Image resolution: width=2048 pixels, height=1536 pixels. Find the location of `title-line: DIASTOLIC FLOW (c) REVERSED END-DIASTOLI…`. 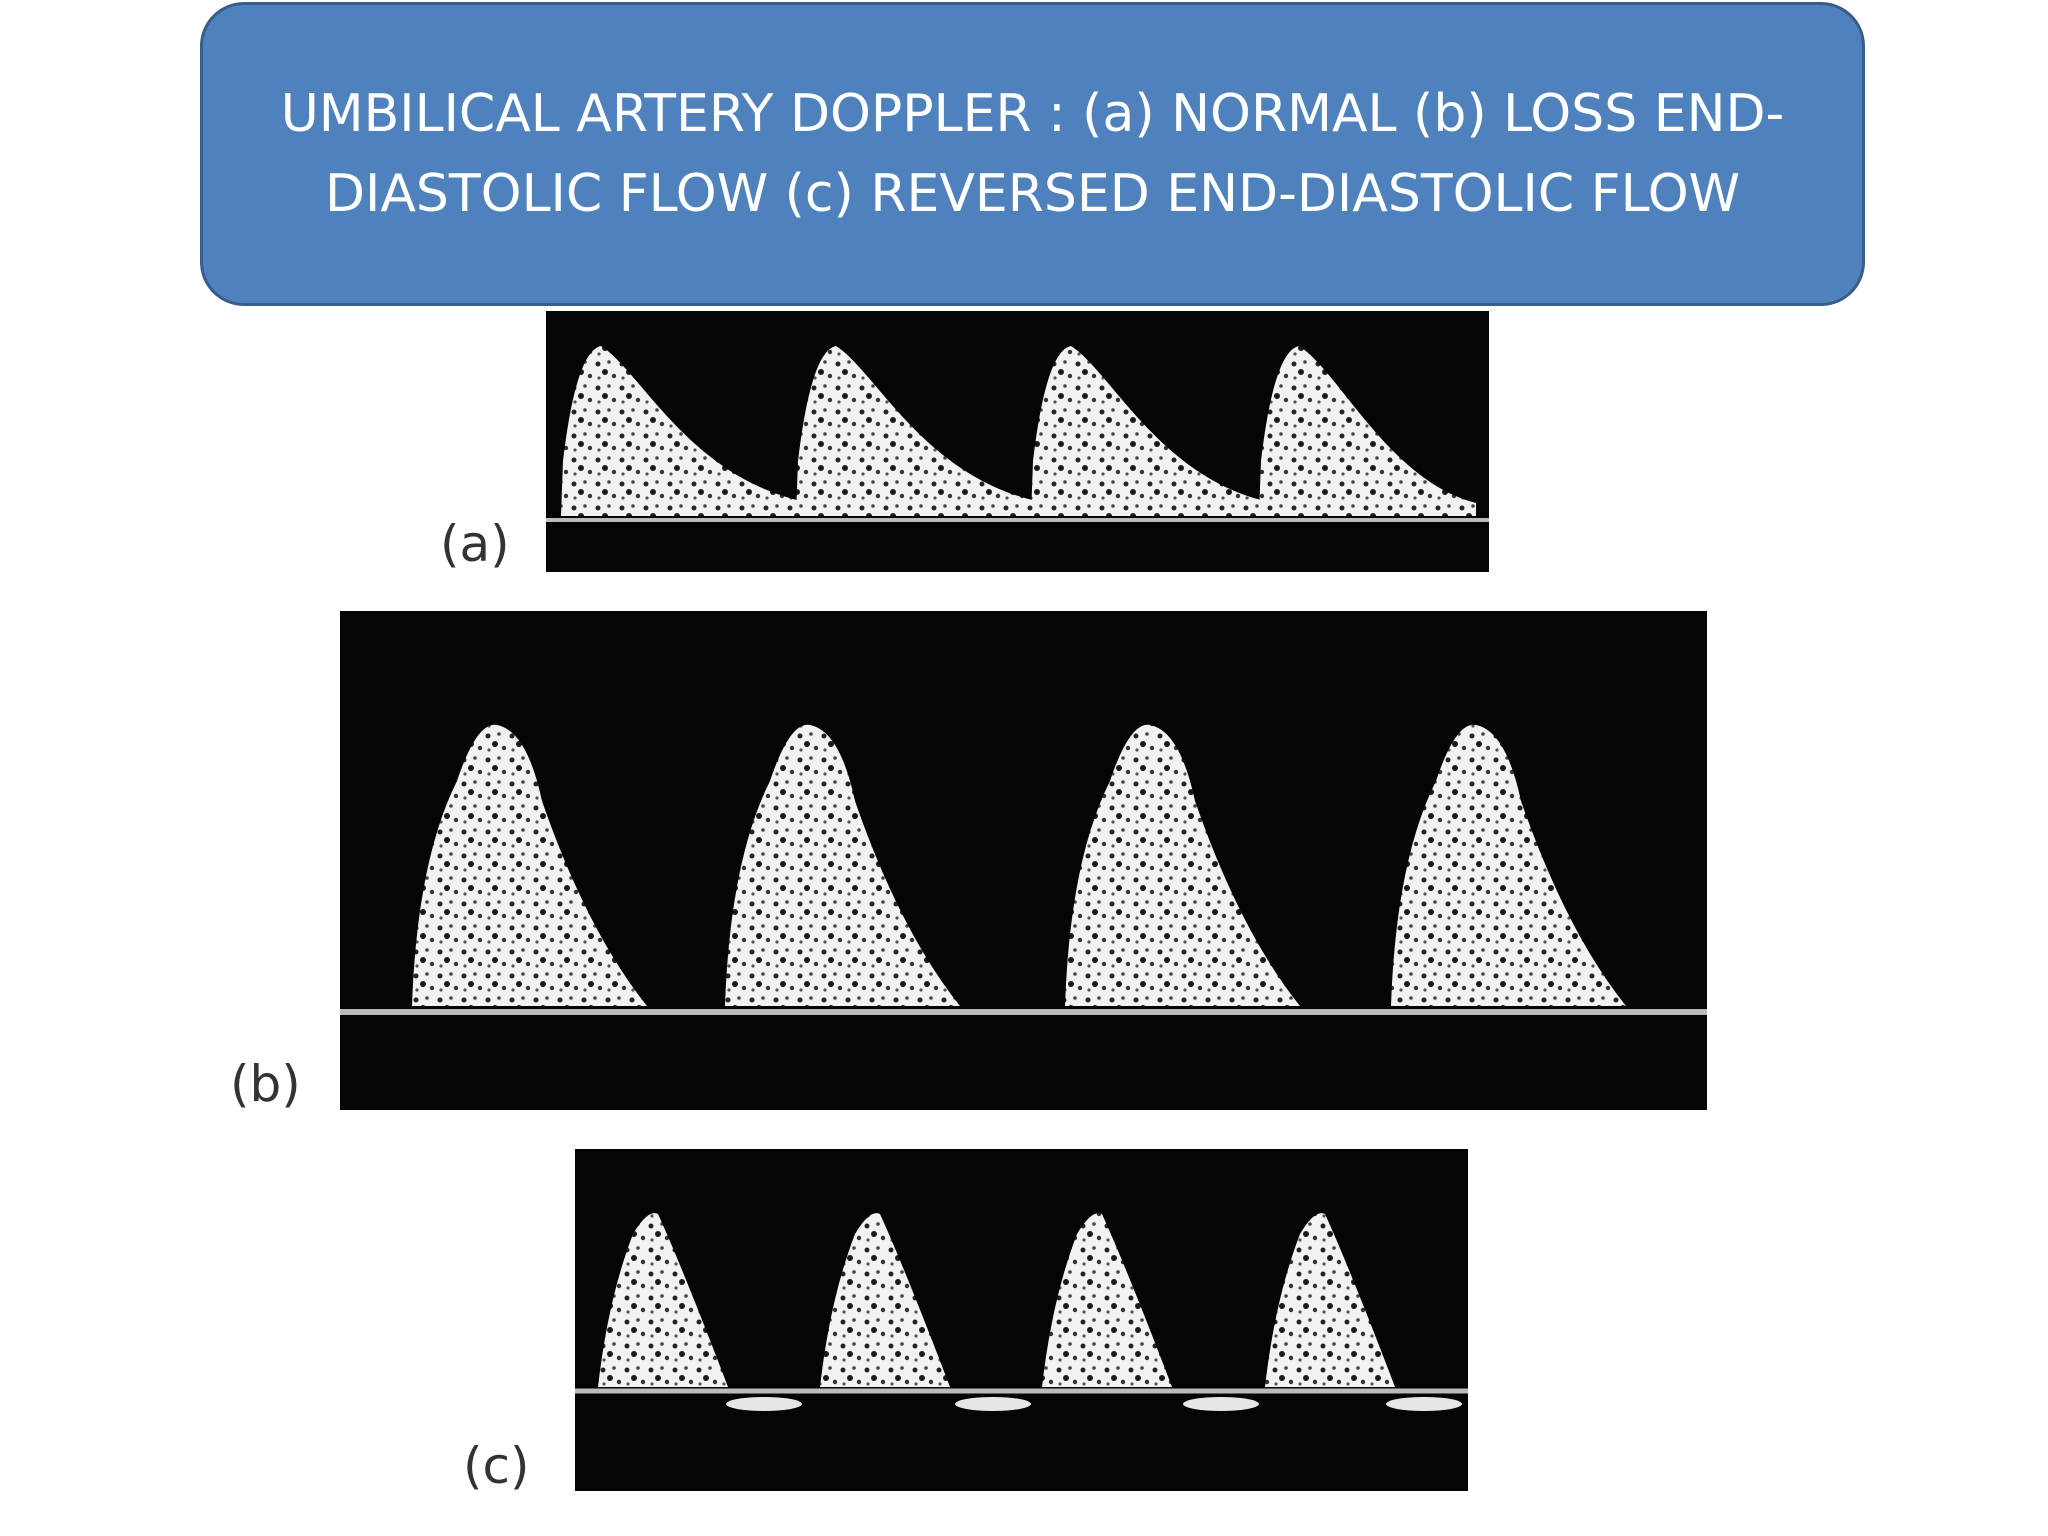

title-line: DIASTOLIC FLOW (c) REVERSED END-DIASTOLI… is located at coordinates (1032, 194).